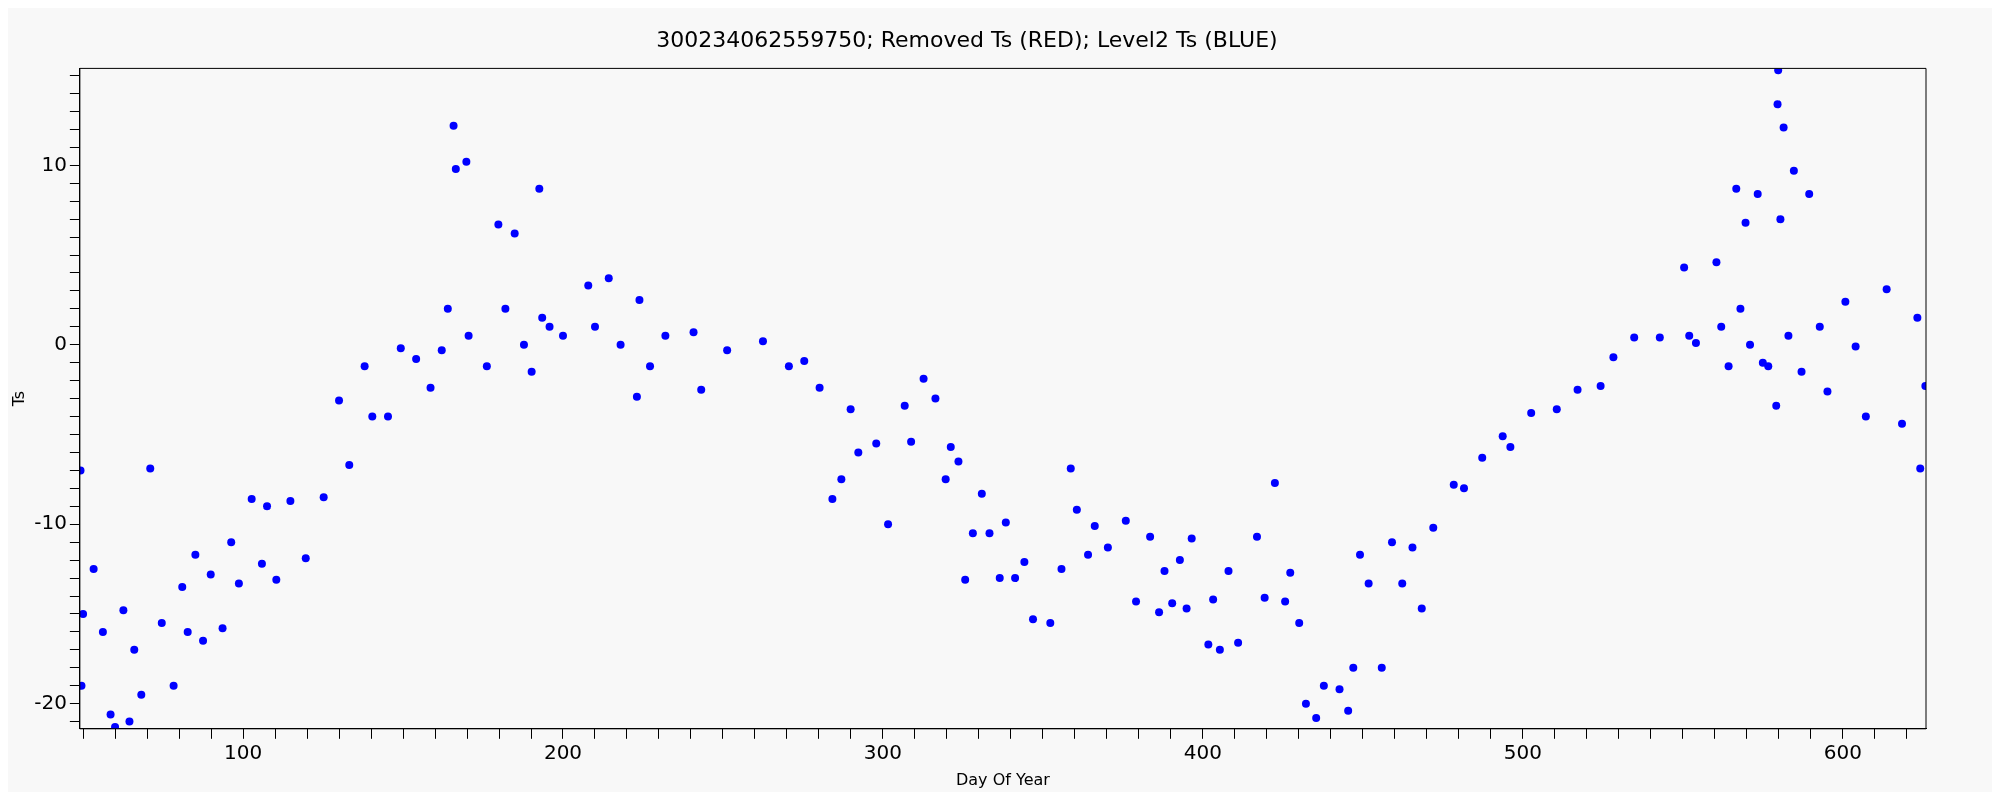  I want to click on y-tick-label: -10, so click(50, 522).